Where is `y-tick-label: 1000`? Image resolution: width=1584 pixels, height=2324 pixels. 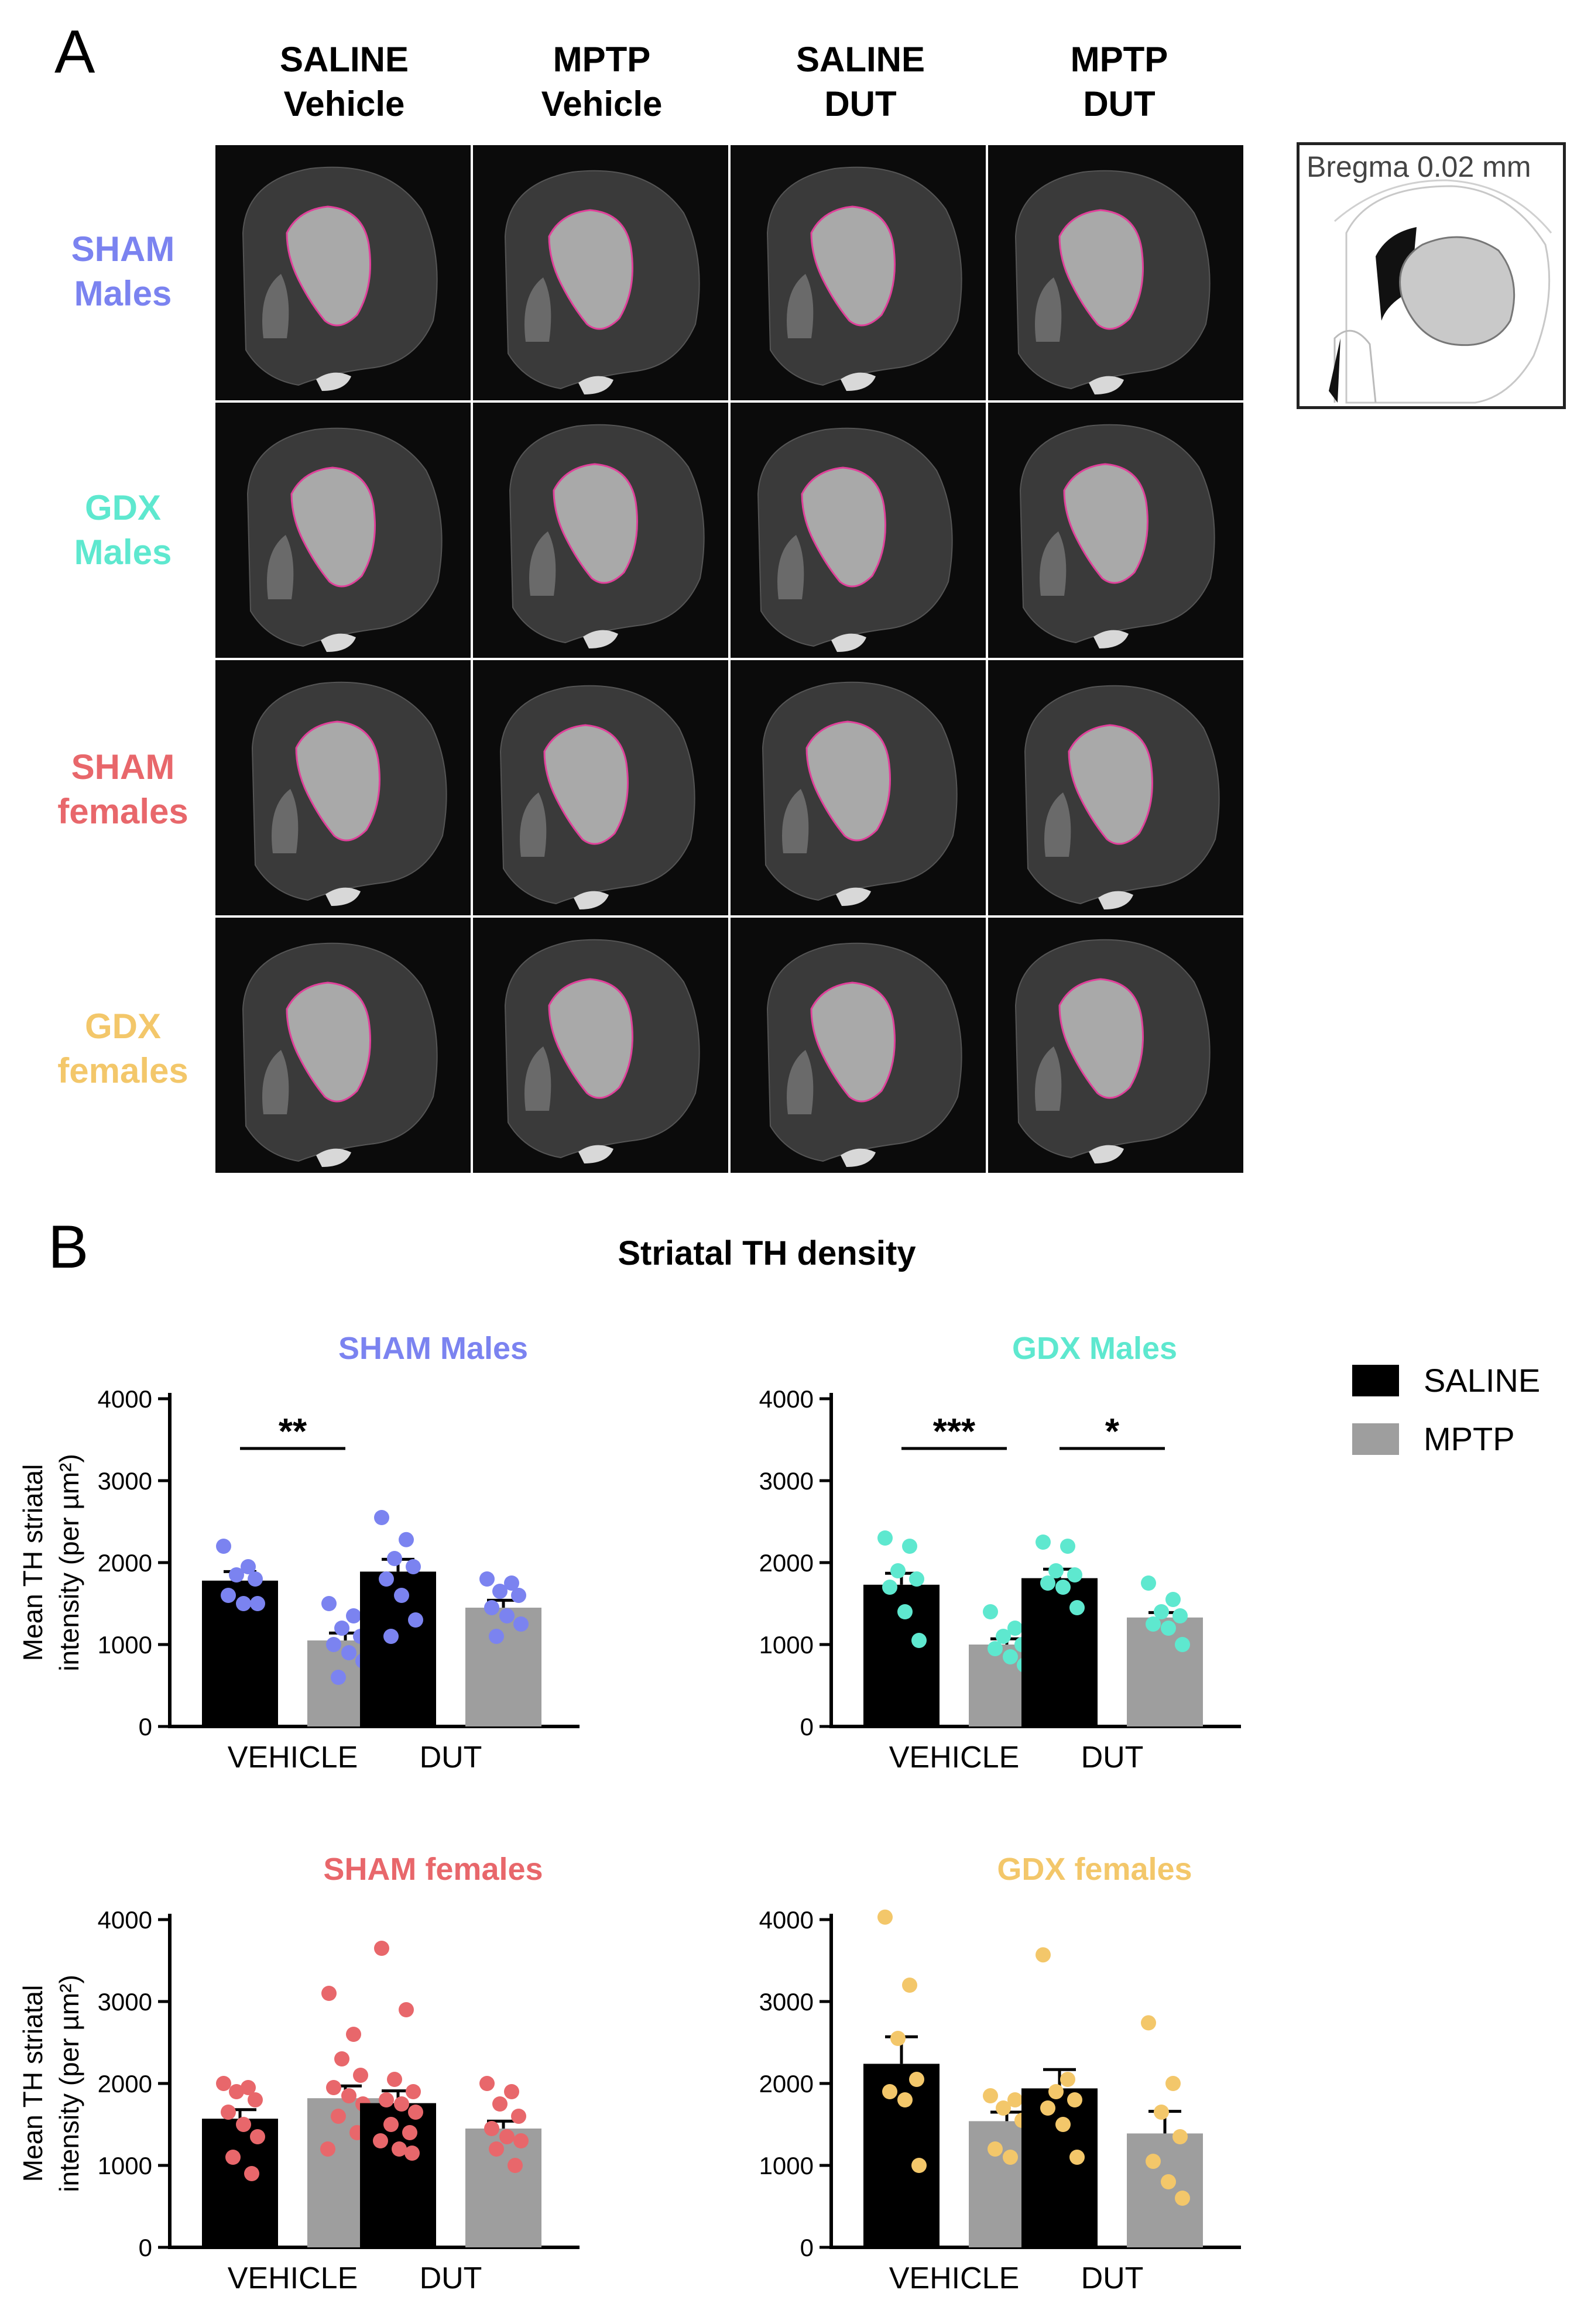
y-tick-label: 1000 is located at coordinates (125, 1645).